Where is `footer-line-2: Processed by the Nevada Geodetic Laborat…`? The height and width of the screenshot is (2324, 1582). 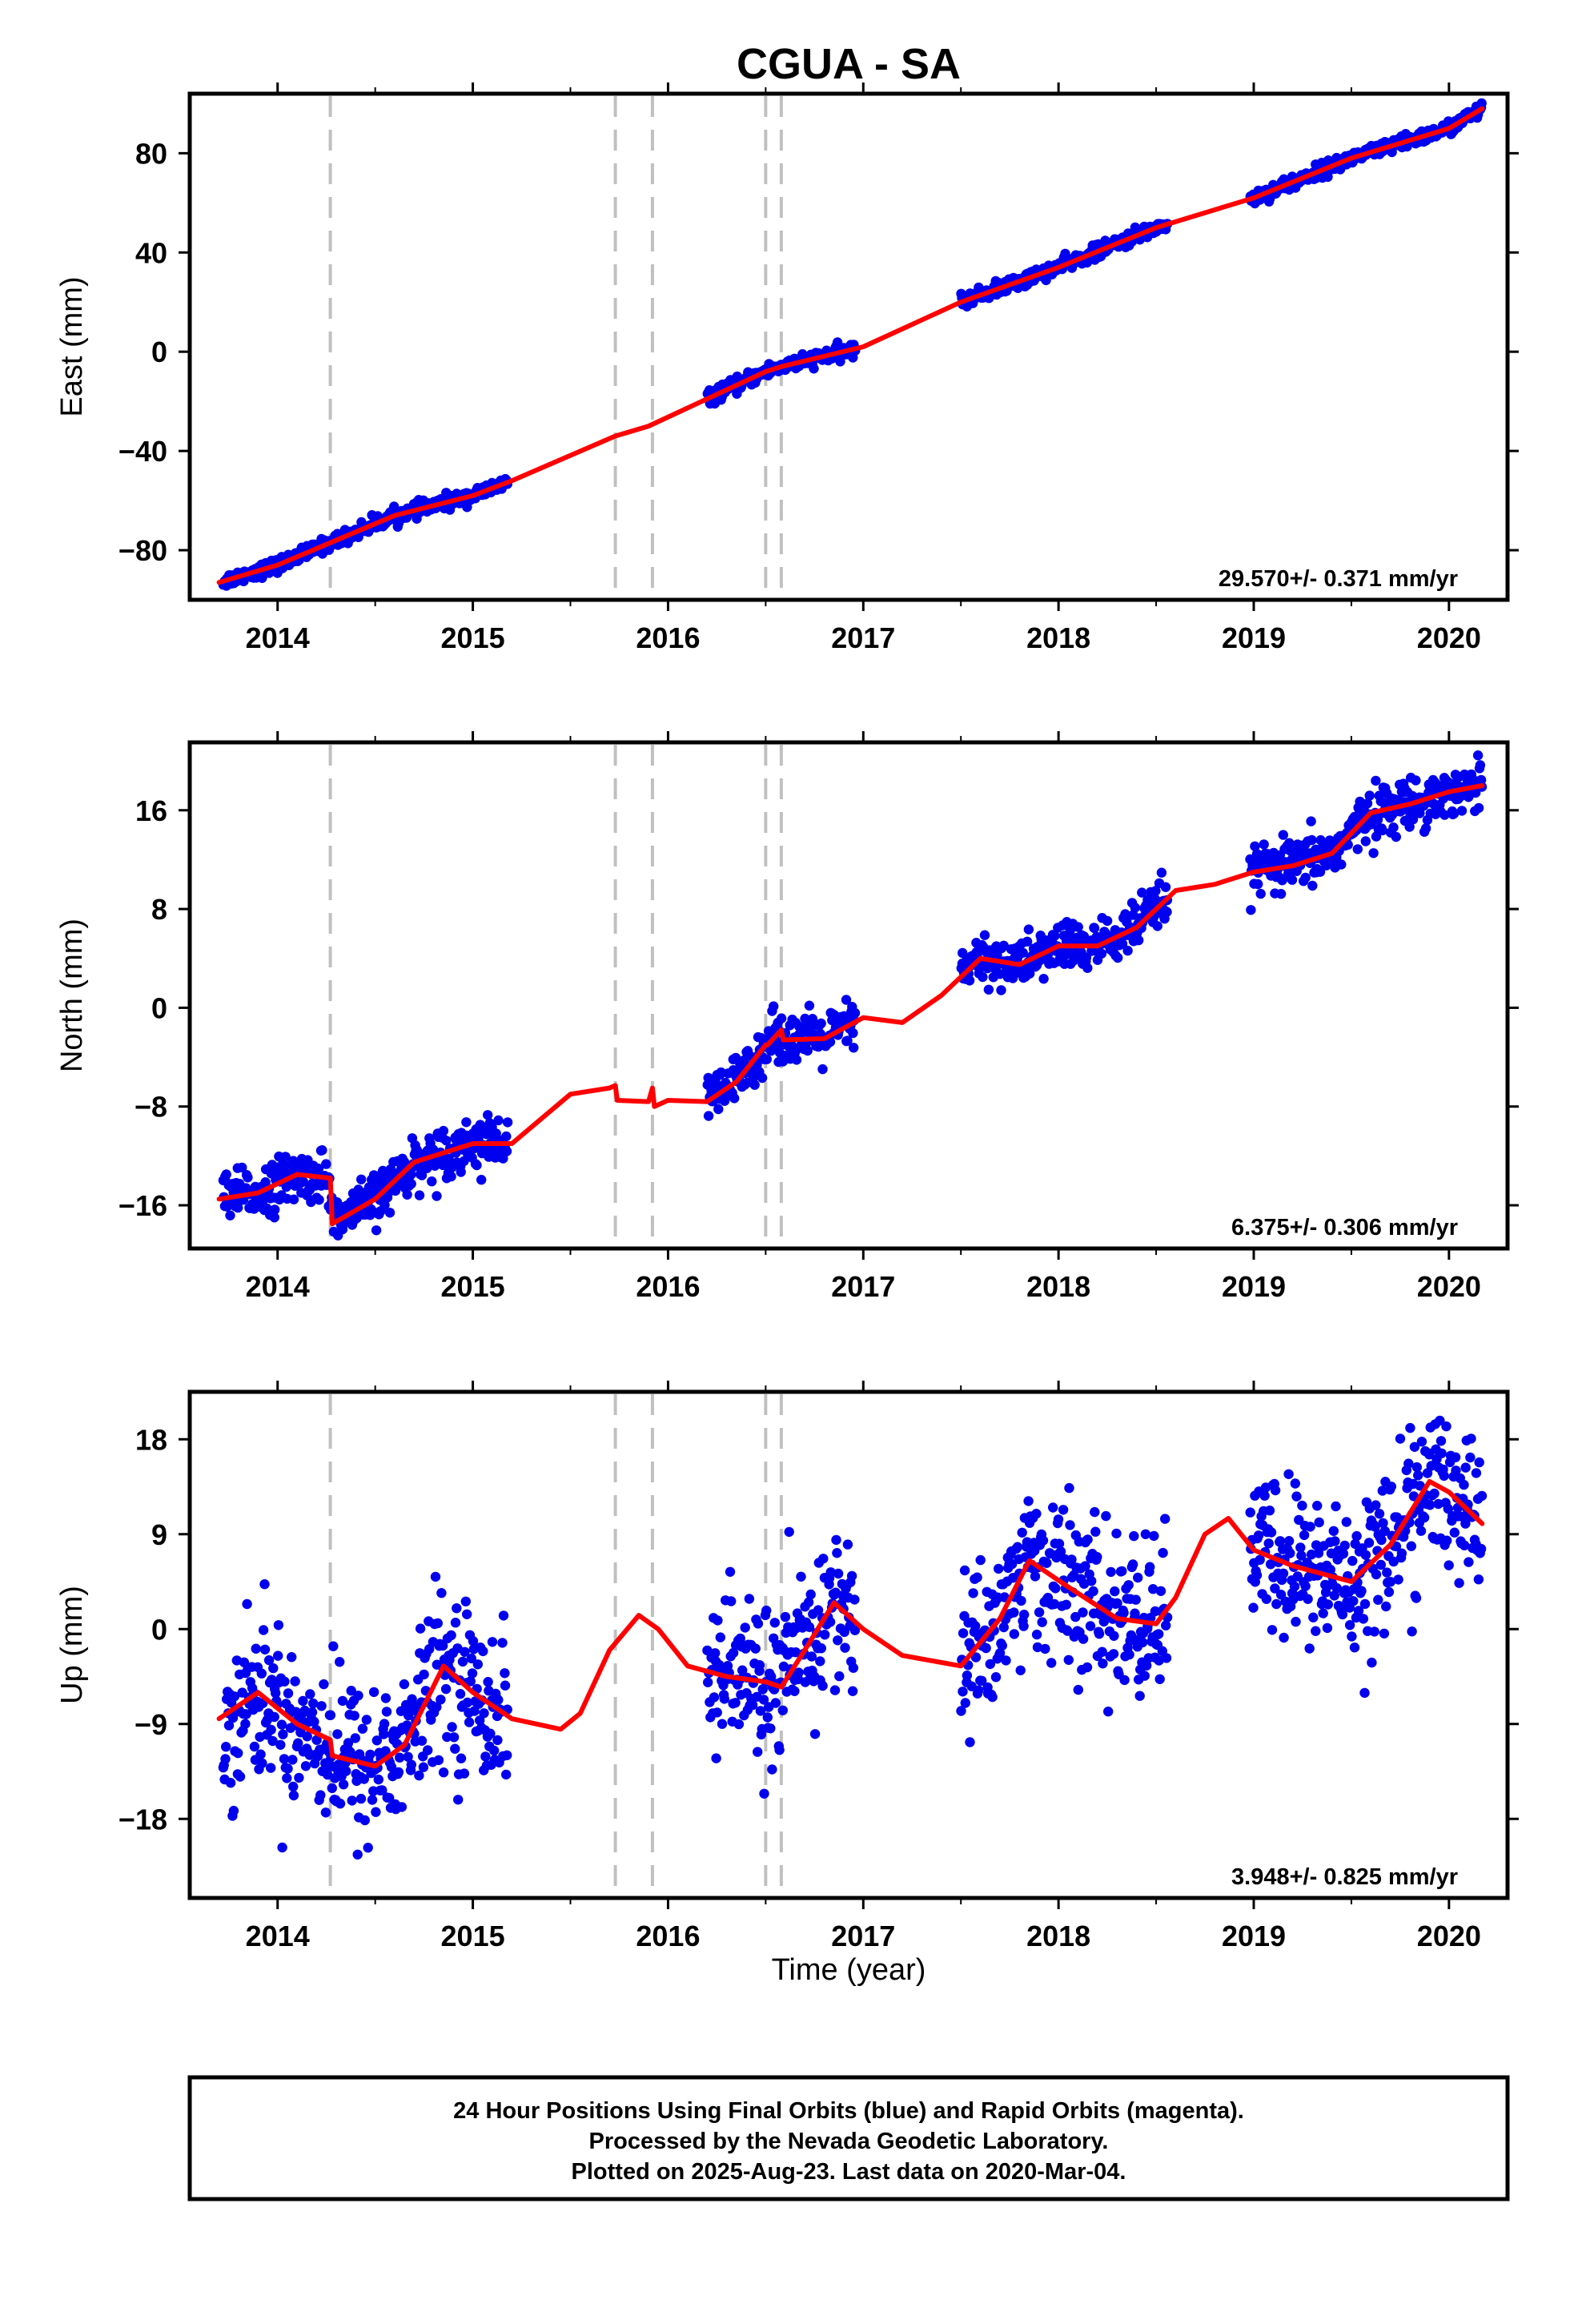 footer-line-2: Processed by the Nevada Geodetic Laborat… is located at coordinates (849, 2141).